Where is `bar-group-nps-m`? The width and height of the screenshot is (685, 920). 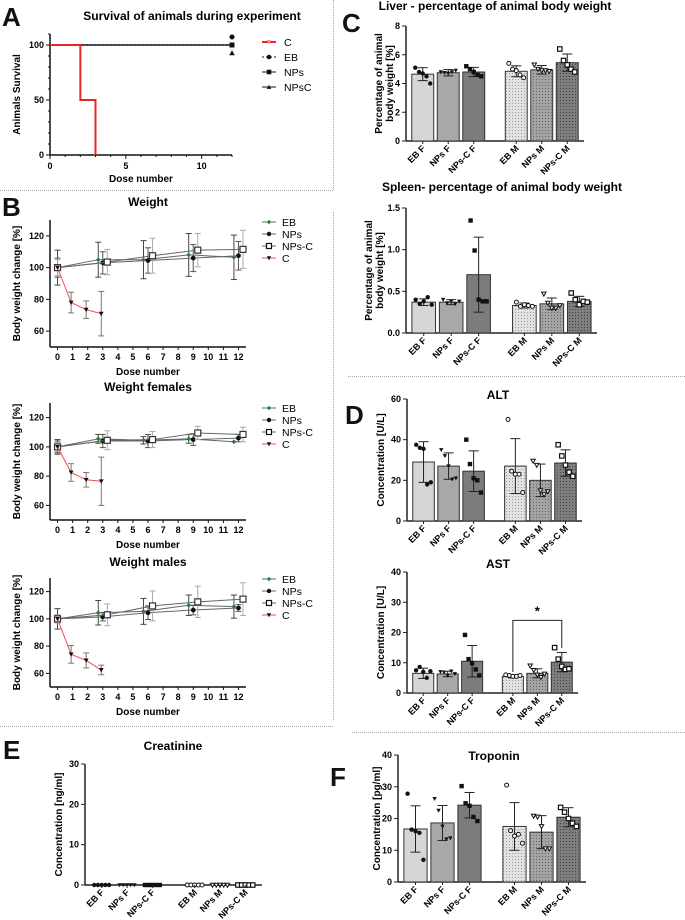 bar-group-nps-m is located at coordinates (542, 102).